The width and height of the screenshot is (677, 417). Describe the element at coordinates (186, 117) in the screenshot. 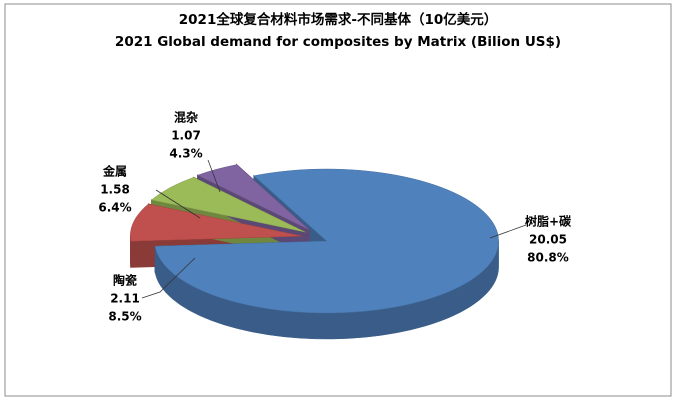

I see `data-label-category: 混杂` at that location.